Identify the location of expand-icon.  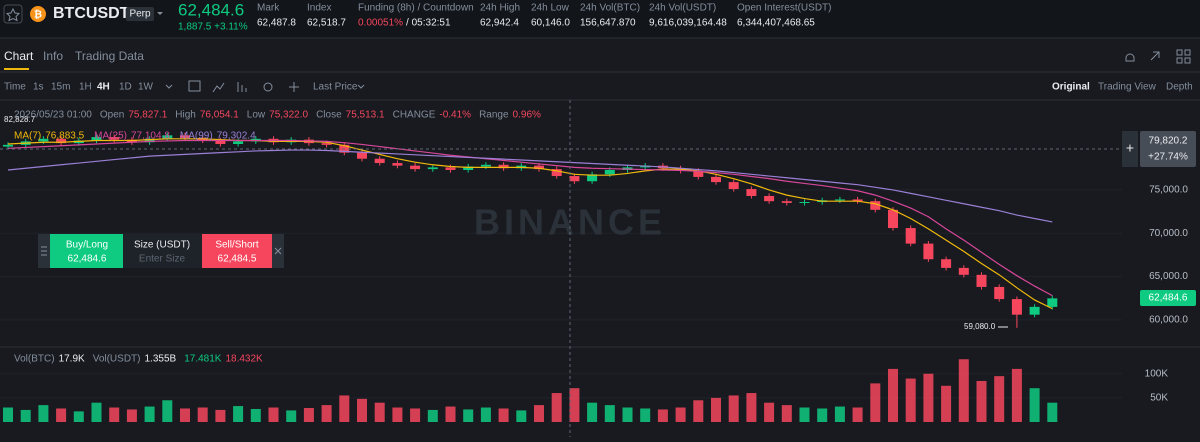
(1155, 56).